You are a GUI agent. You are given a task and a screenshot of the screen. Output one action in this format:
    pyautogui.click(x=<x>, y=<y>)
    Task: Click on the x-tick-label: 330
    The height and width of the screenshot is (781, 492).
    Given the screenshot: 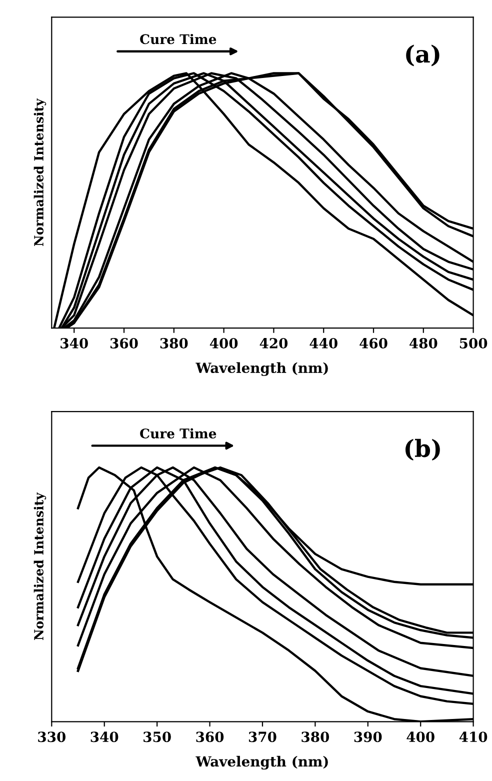 What is the action you would take?
    pyautogui.click(x=52, y=737)
    